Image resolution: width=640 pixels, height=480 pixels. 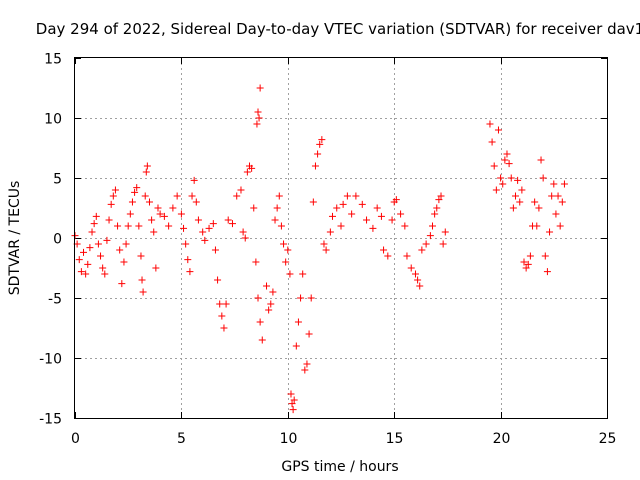 I want to click on y-tick-label: -10, so click(x=50, y=360).